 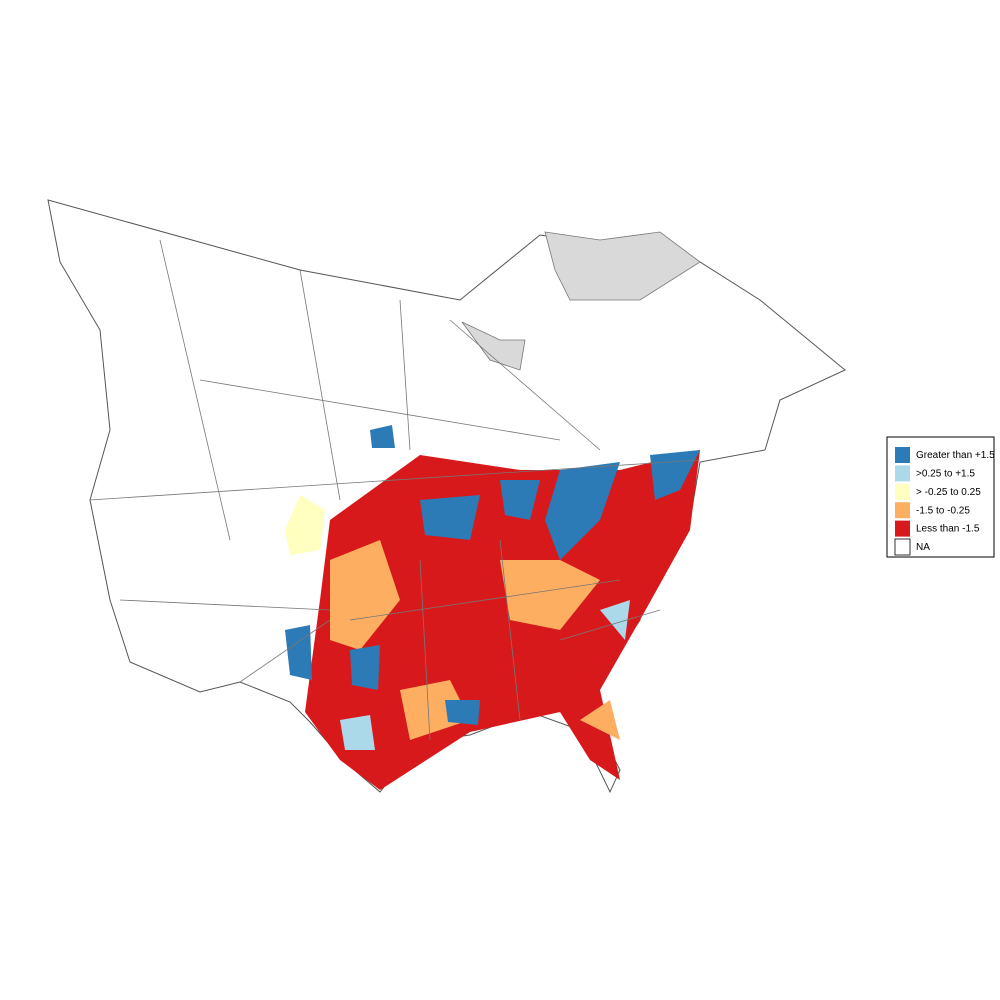 What do you see at coordinates (945, 474) in the screenshot?
I see `legend-label: >0.25 to +1.5` at bounding box center [945, 474].